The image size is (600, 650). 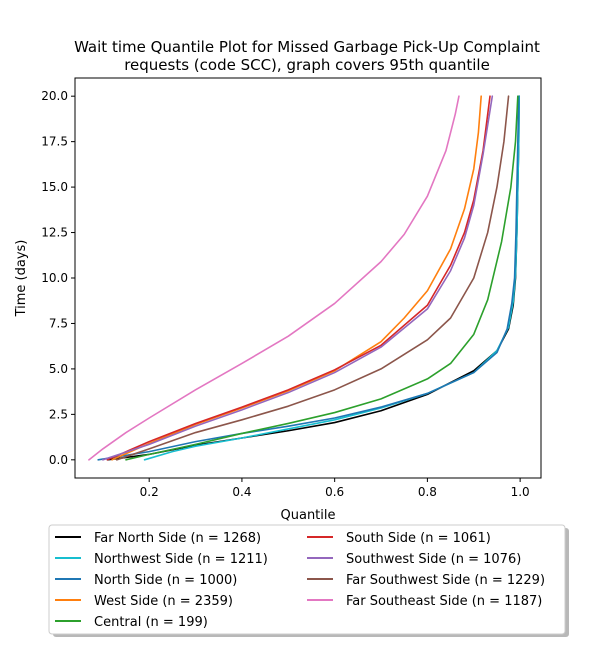 I want to click on legend-label: Northwest Side (n = 1211), so click(x=181, y=559).